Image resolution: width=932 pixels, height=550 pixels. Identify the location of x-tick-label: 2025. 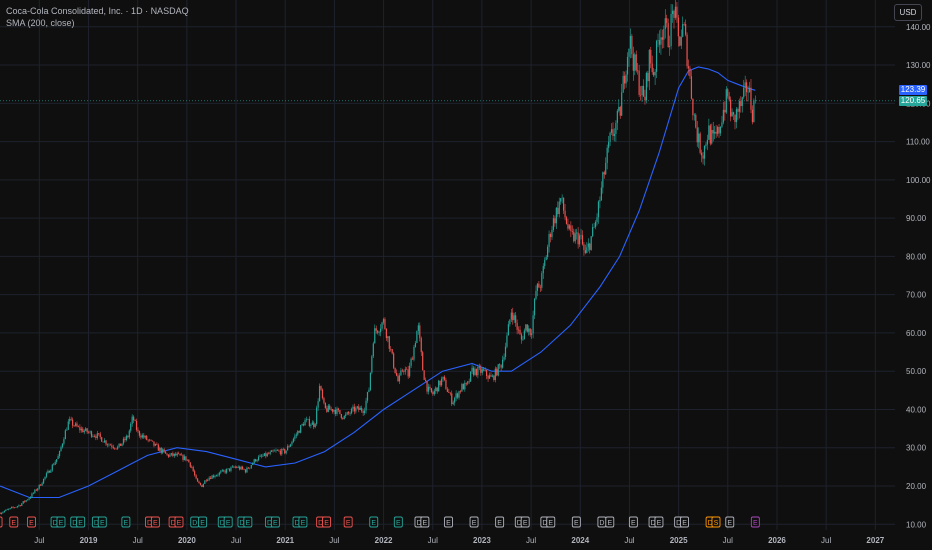
(679, 540).